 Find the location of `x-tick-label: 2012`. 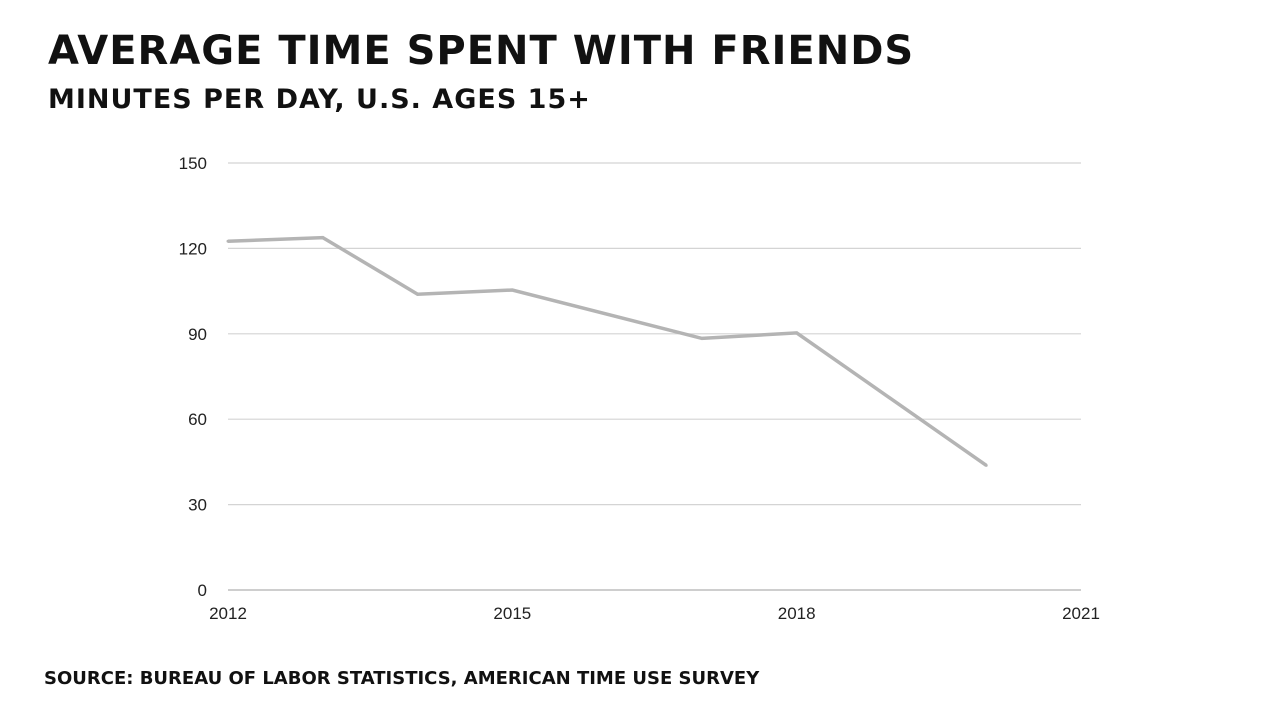

x-tick-label: 2012 is located at coordinates (228, 613).